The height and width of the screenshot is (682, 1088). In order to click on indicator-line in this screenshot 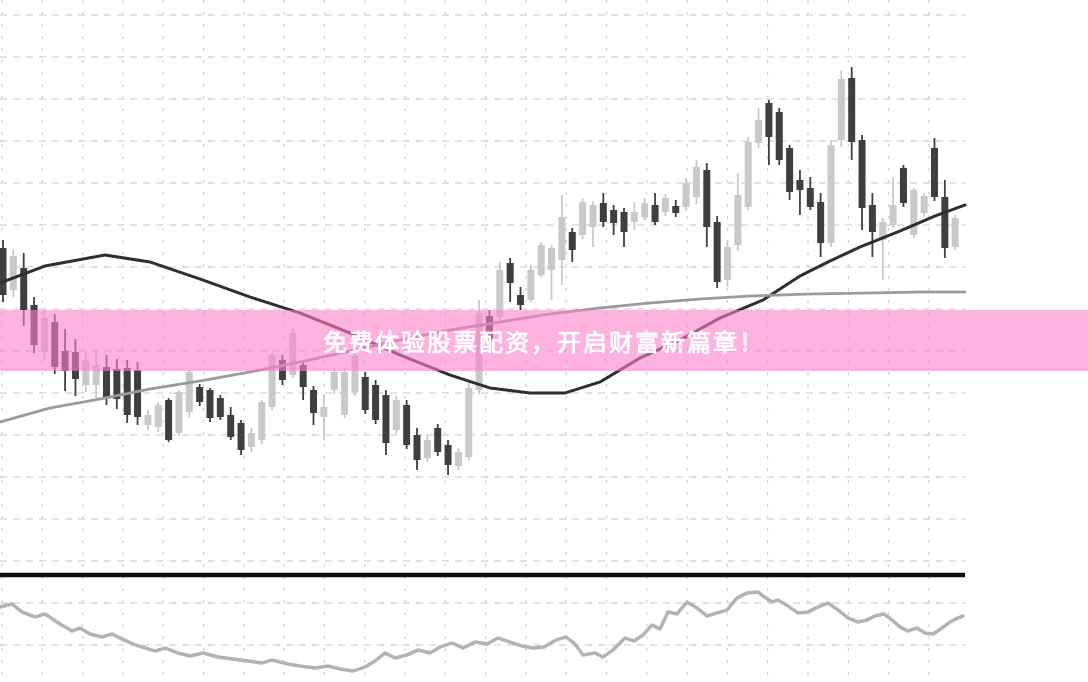, I will do `click(482, 631)`.